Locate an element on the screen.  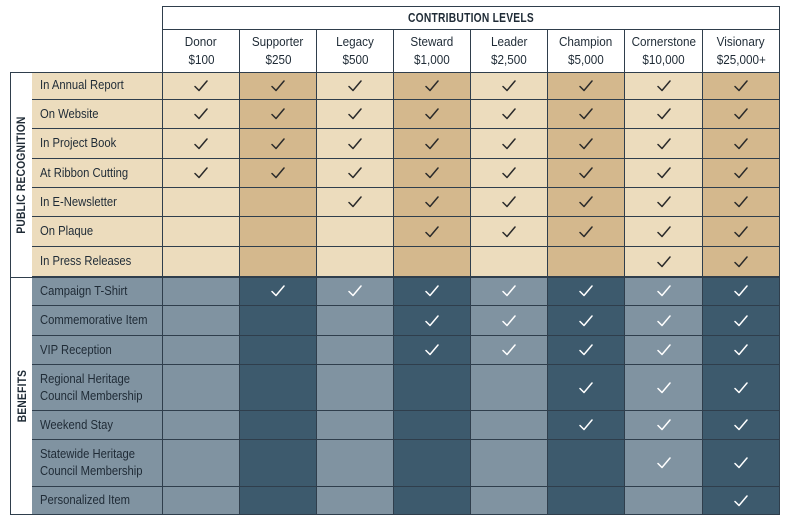
level-amount: $500 is located at coordinates (355, 59).